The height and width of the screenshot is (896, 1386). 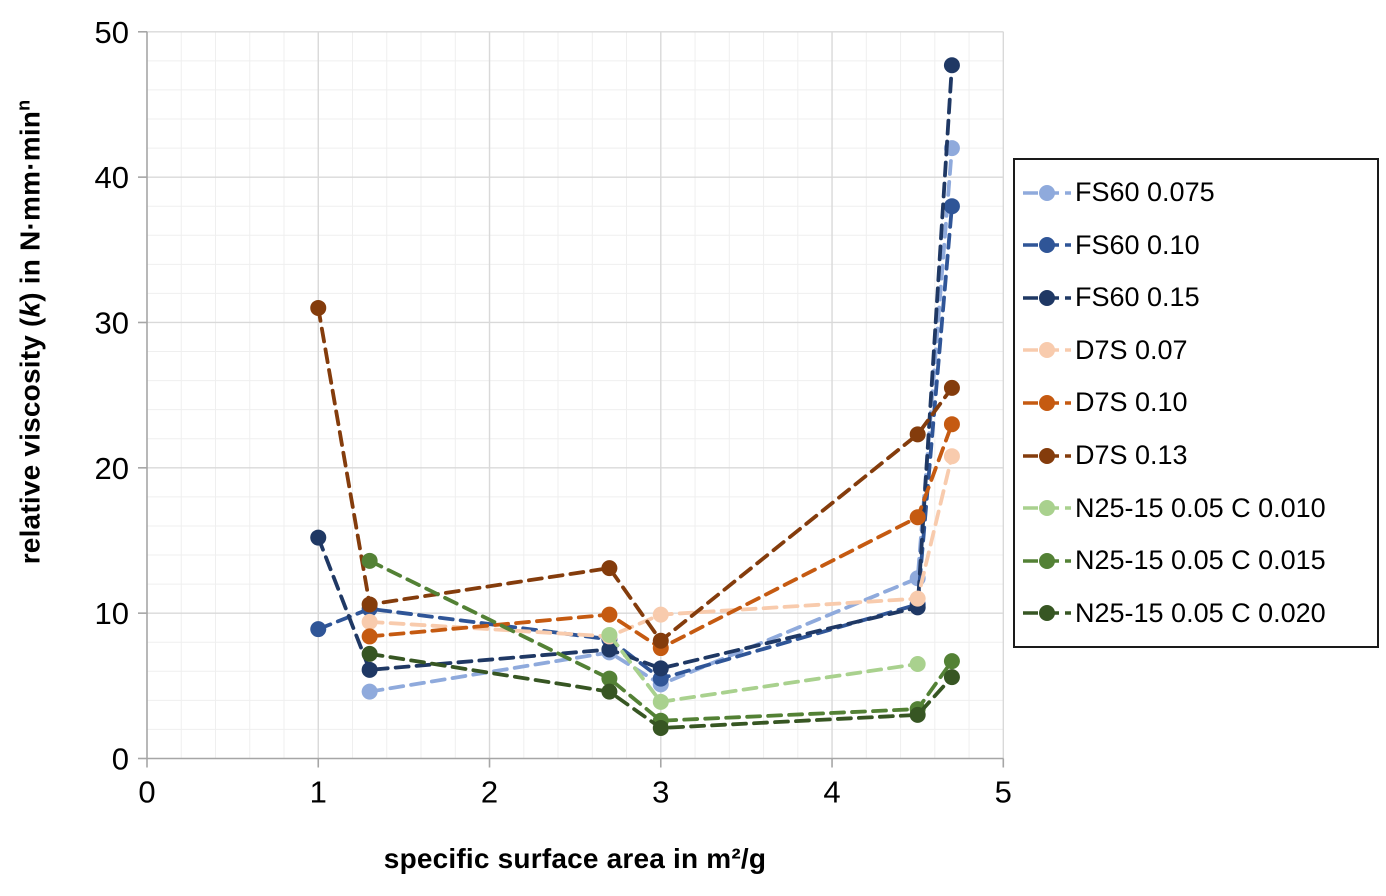 What do you see at coordinates (1198, 456) in the screenshot?
I see `legend-item: D7S 0.13` at bounding box center [1198, 456].